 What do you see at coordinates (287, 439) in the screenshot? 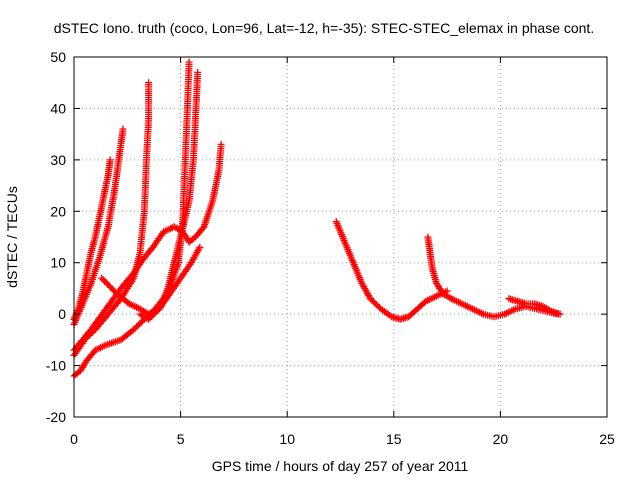
I see `x-tick-label: 10` at bounding box center [287, 439].